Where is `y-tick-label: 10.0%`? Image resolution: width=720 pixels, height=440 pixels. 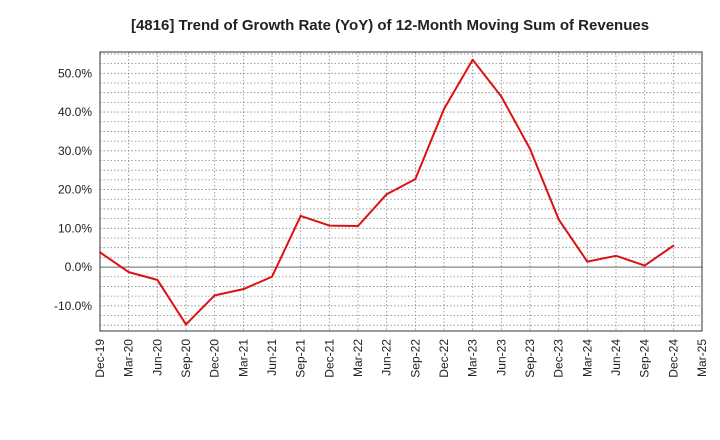
y-tick-label: 10.0% is located at coordinates (75, 228).